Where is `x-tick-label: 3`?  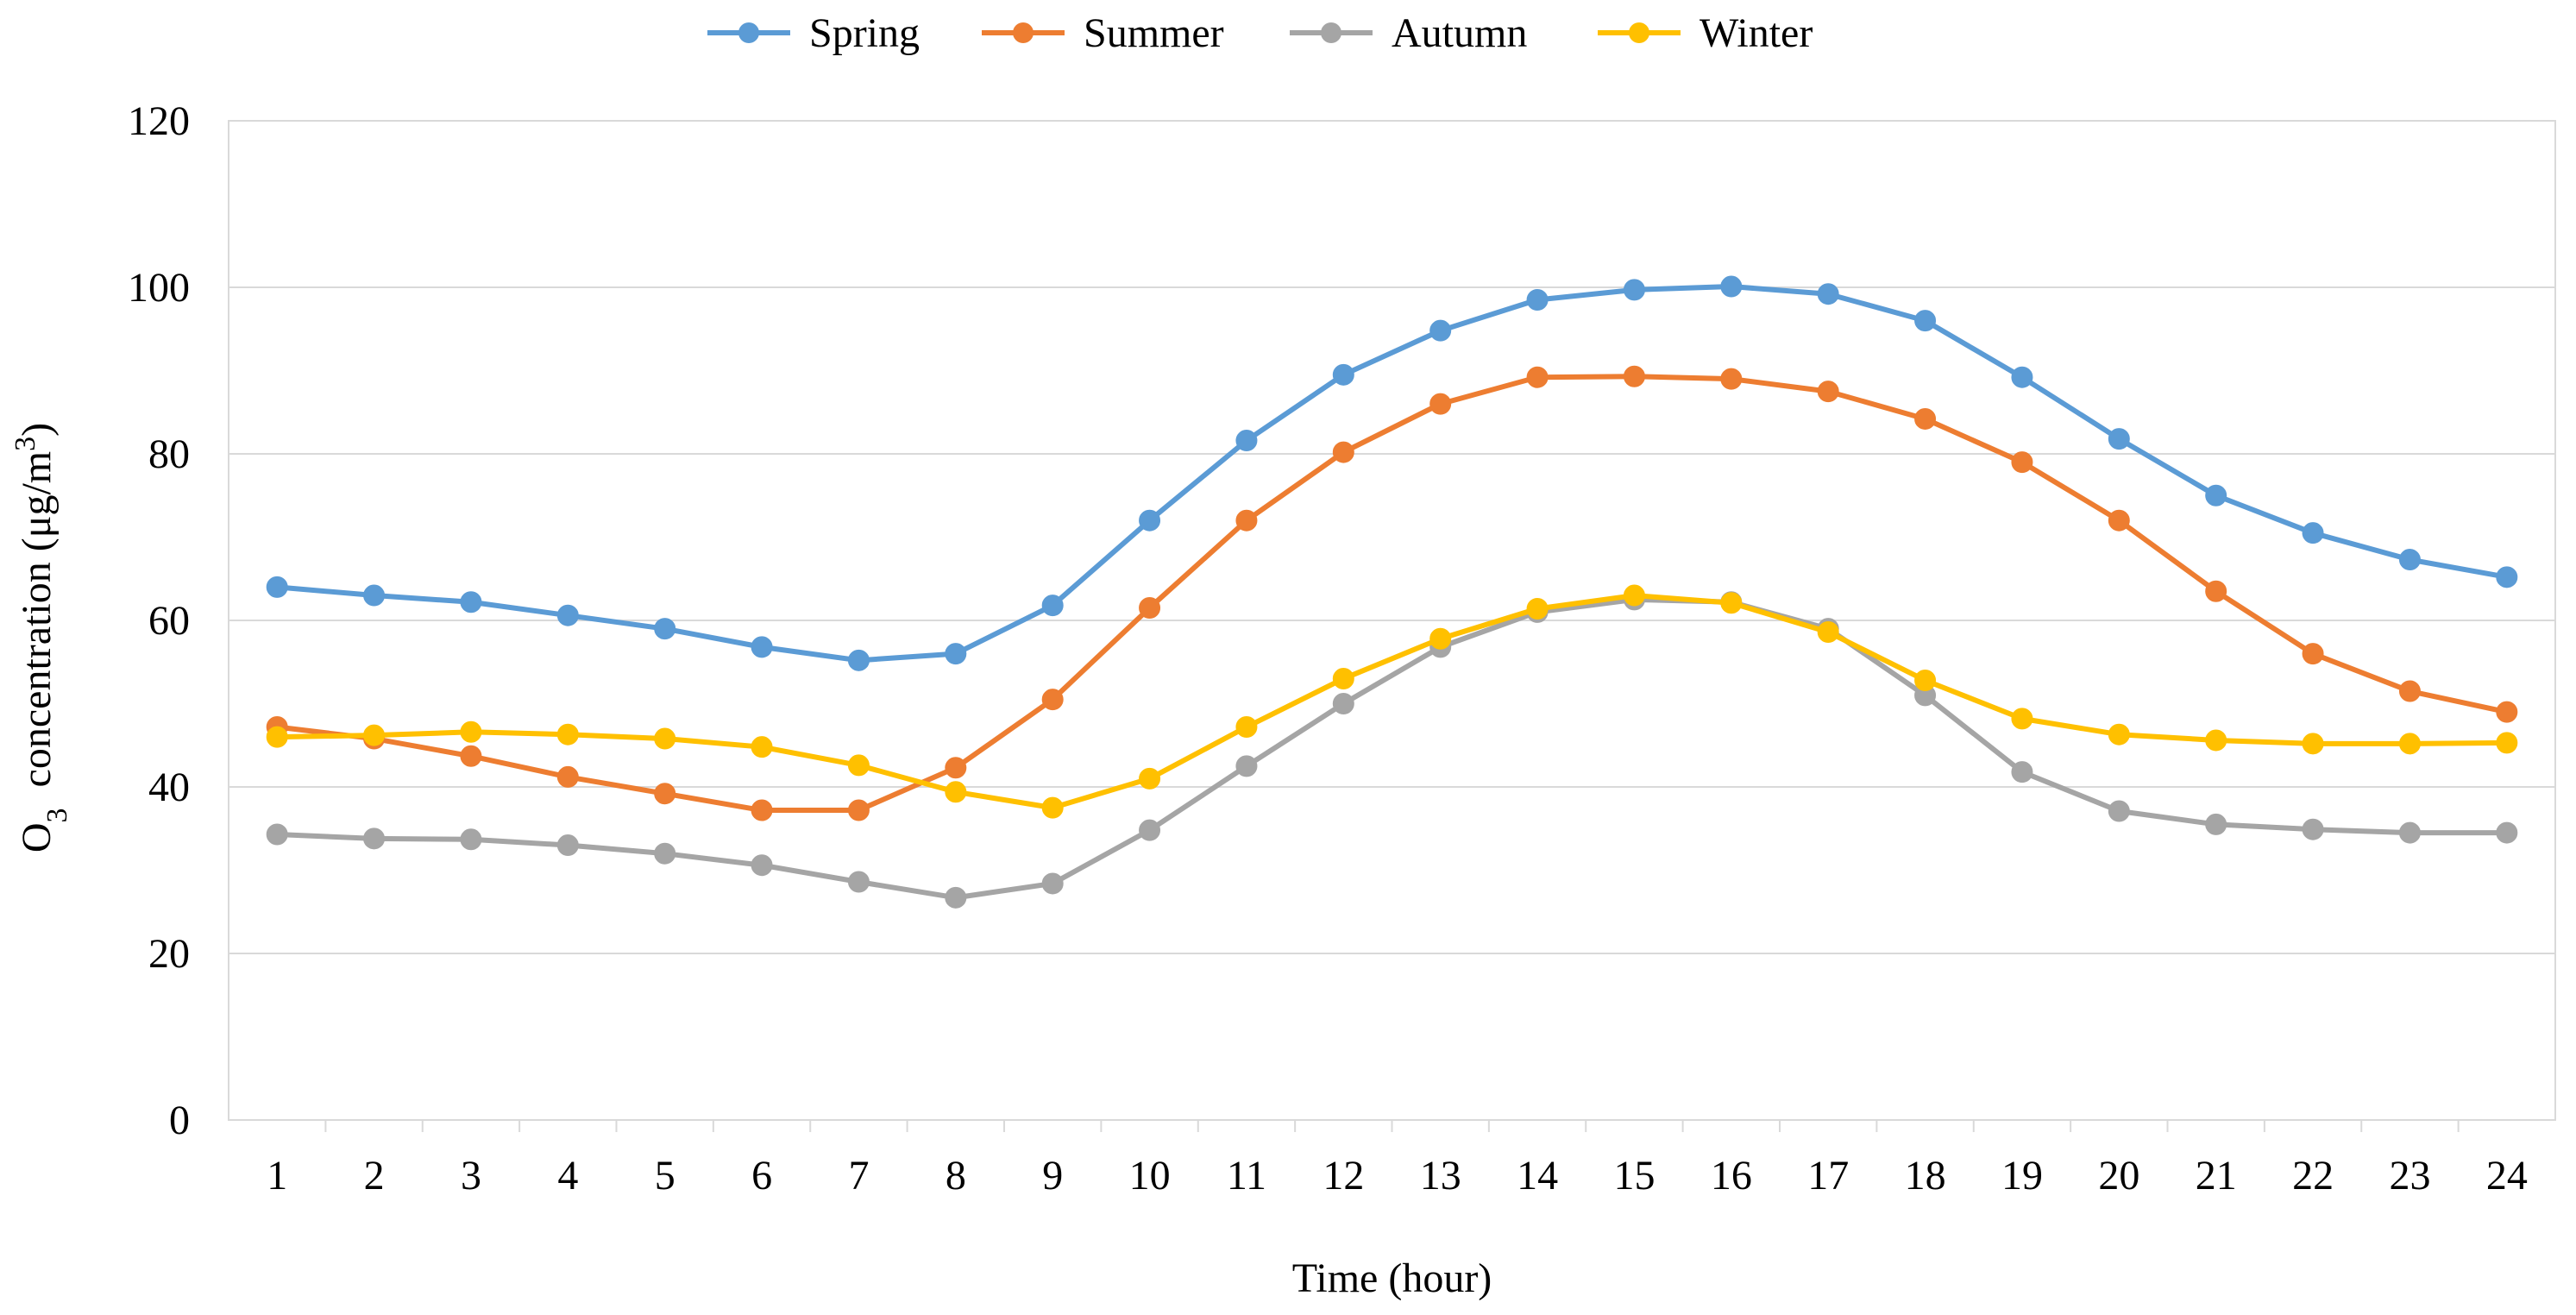 x-tick-label: 3 is located at coordinates (471, 1176).